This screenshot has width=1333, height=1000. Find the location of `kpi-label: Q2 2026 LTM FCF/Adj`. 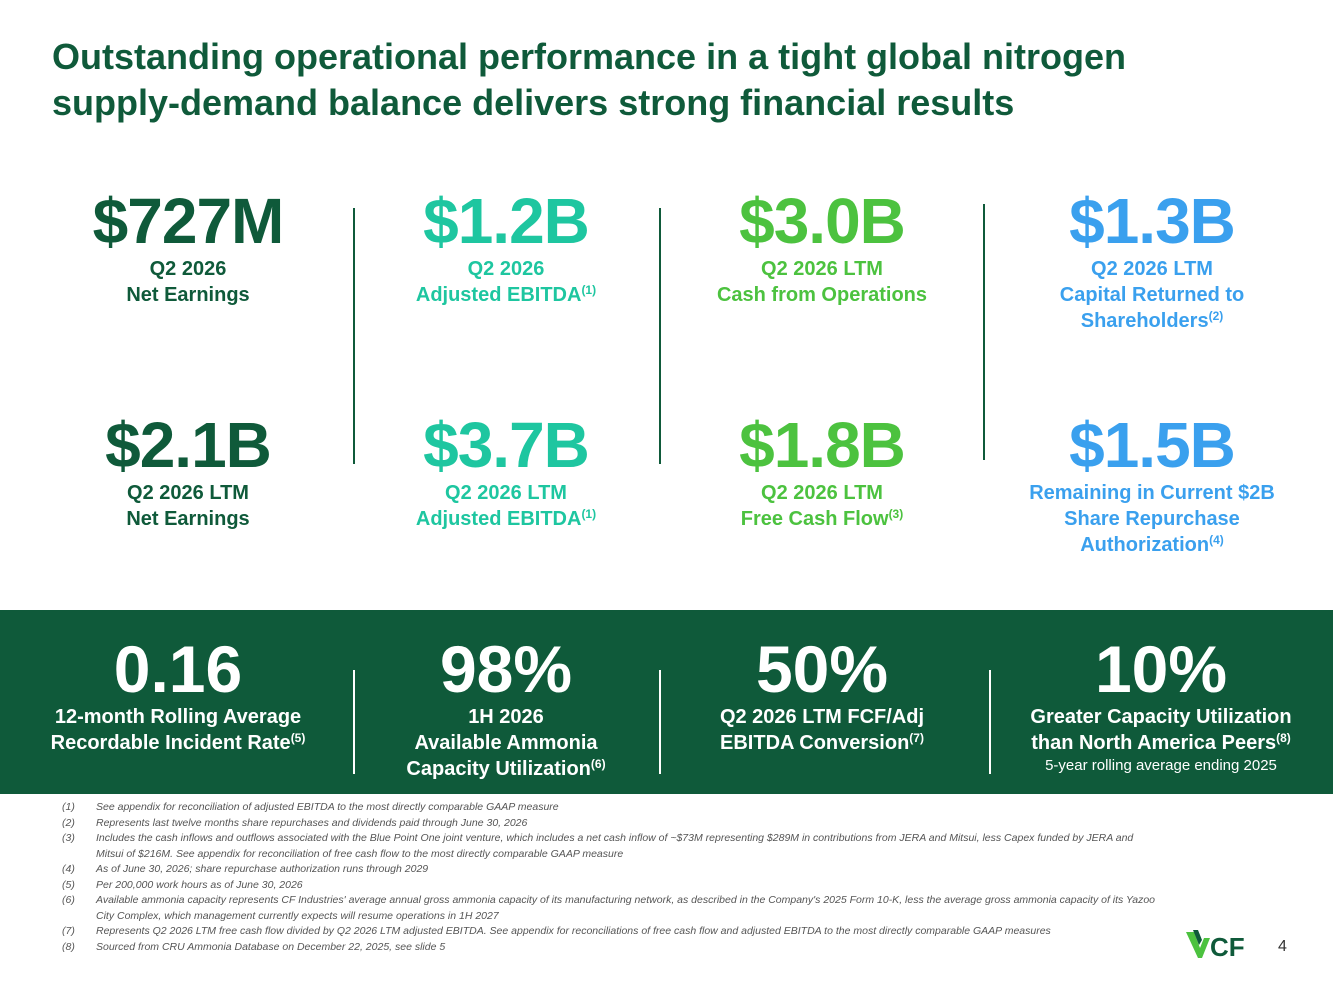

kpi-label: Q2 2026 LTM FCF/Adj is located at coordinates (822, 717).